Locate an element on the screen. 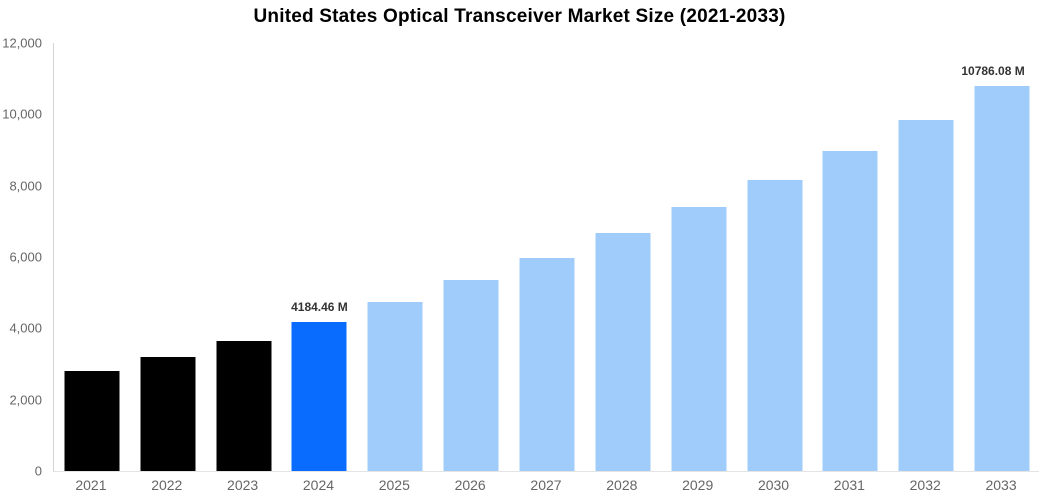 This screenshot has width=1039, height=500. x-axis-tick-label-2022: 2022 is located at coordinates (167, 485).